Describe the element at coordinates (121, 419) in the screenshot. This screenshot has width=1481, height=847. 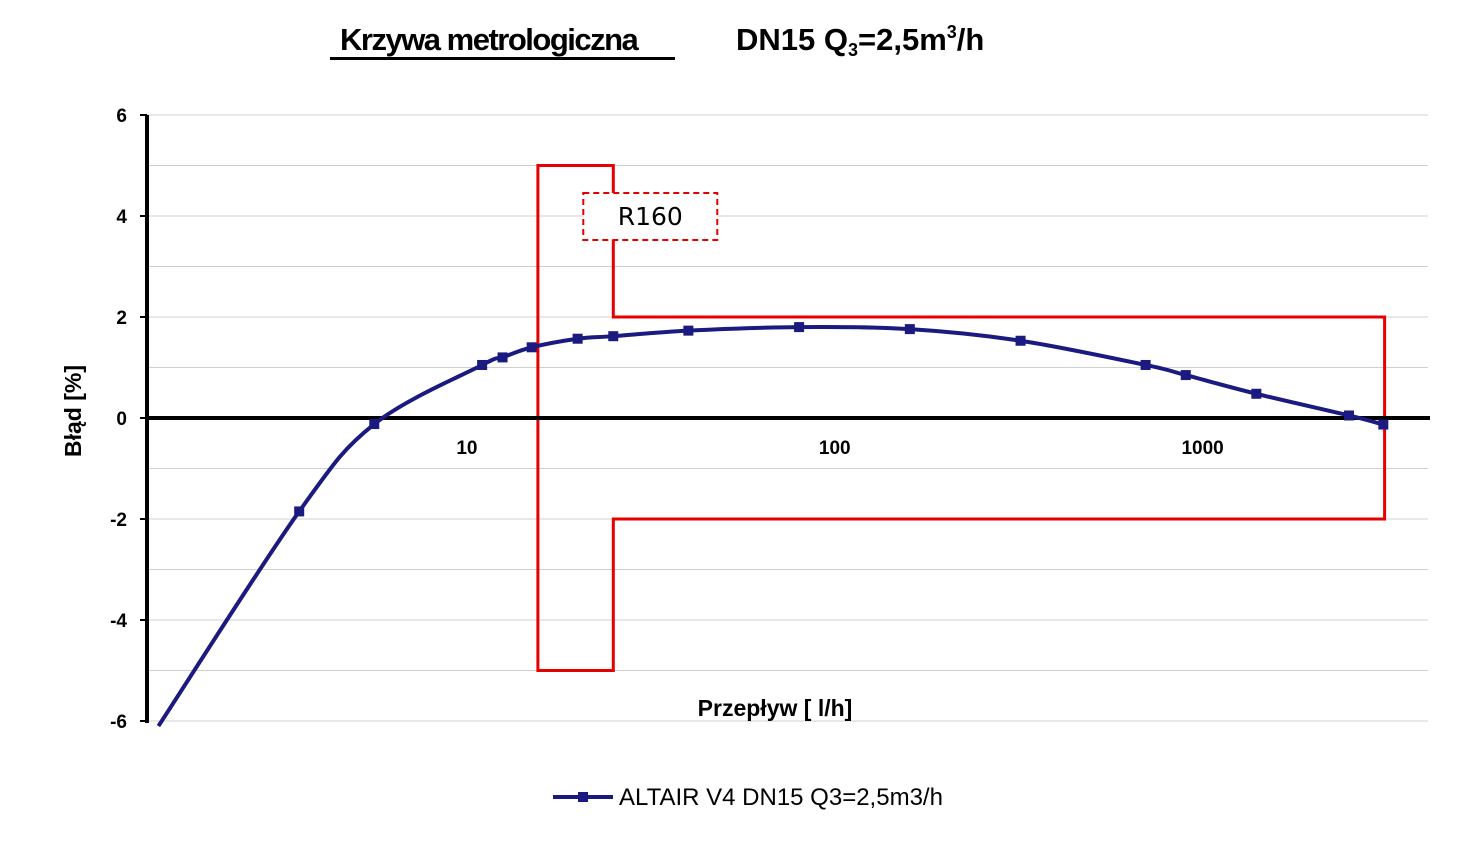
I see `y-tick-label: 0` at that location.